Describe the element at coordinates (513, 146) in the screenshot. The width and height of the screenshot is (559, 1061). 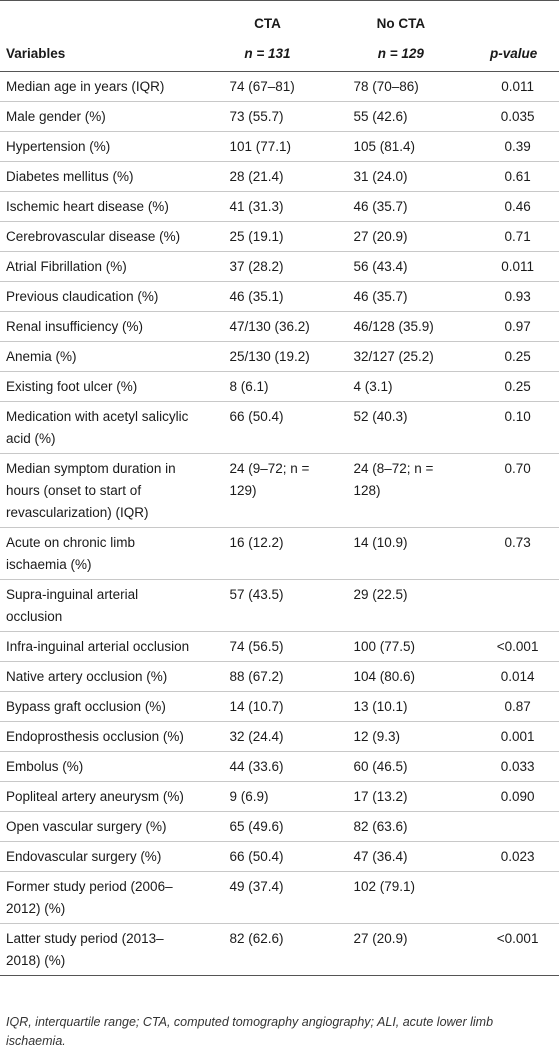
I see `p-value-cell: 0.39` at that location.